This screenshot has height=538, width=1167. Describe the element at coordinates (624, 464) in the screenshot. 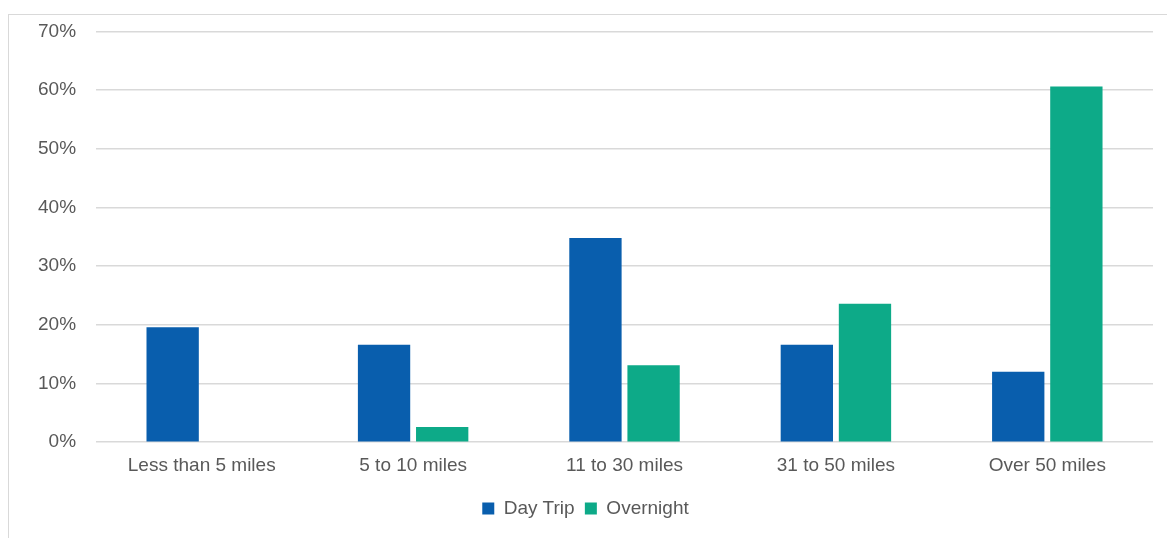

I see `x-tick-label: 11 to 30 miles` at that location.